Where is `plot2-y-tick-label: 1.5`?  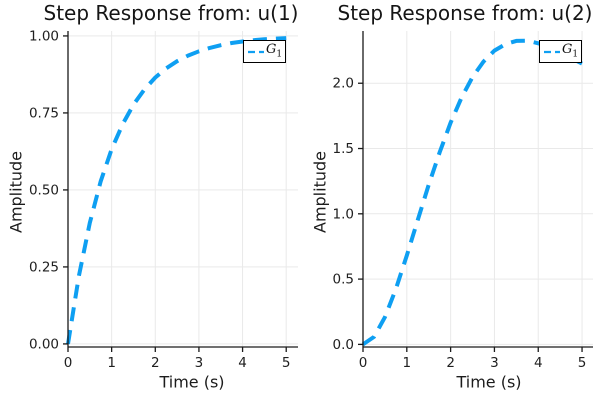 plot2-y-tick-label: 1.5 is located at coordinates (343, 149).